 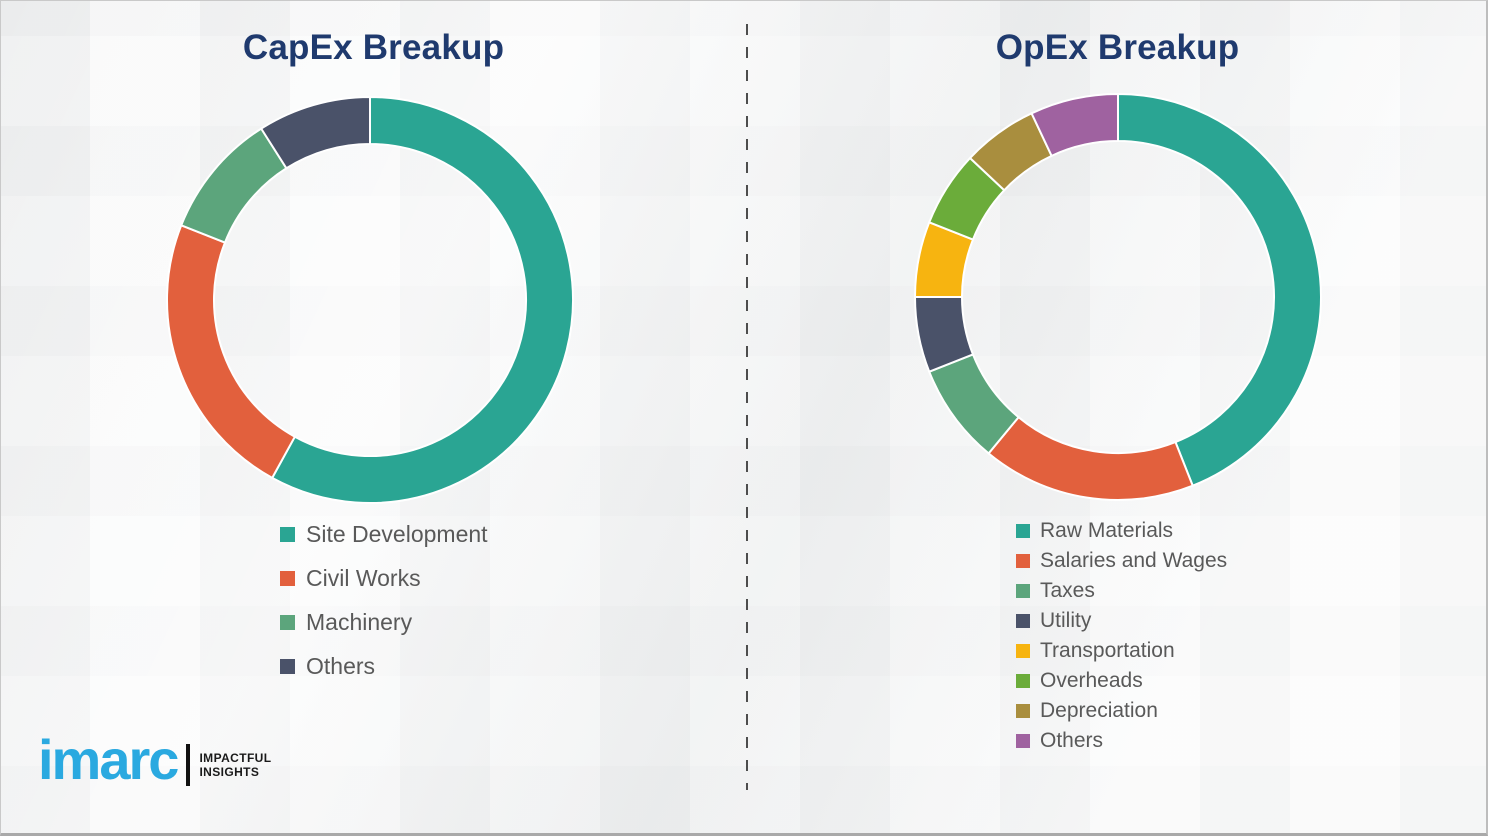 What do you see at coordinates (1121, 621) in the screenshot?
I see `legend-item-utility: Utility` at bounding box center [1121, 621].